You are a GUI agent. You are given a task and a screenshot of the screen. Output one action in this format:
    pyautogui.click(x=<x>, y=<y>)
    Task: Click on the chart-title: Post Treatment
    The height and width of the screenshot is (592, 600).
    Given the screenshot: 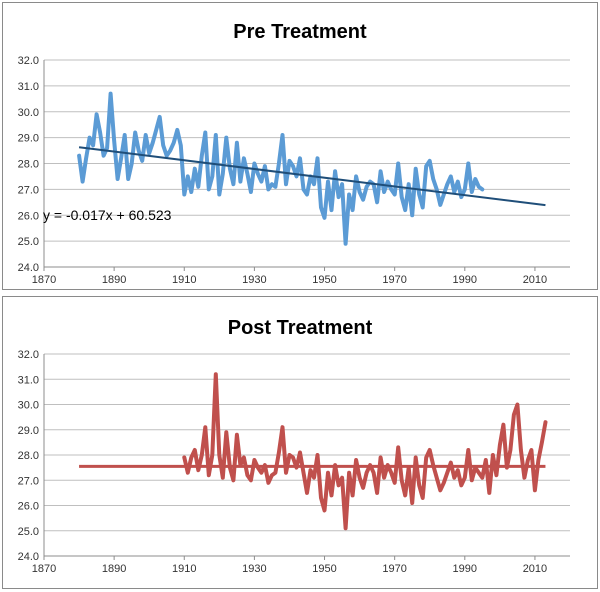 What is the action you would take?
    pyautogui.click(x=300, y=328)
    